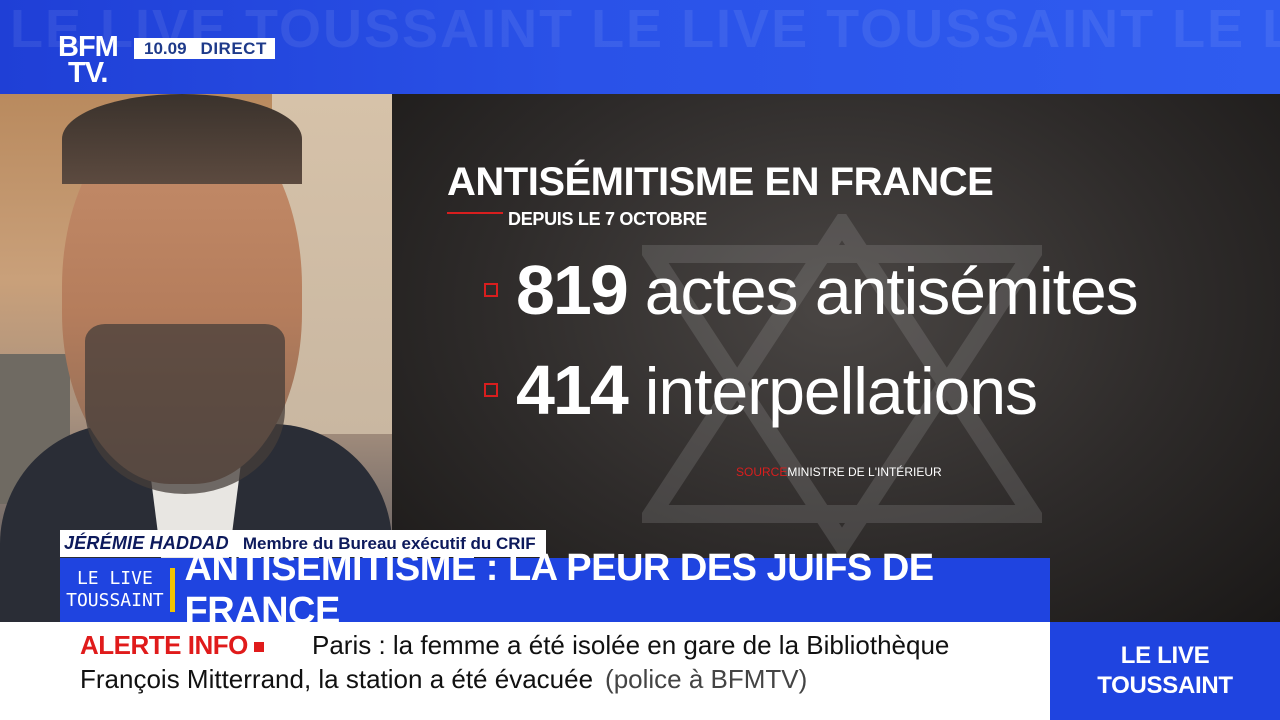  I want to click on live-clock-box: 10.09 DIRECT, so click(204, 48).